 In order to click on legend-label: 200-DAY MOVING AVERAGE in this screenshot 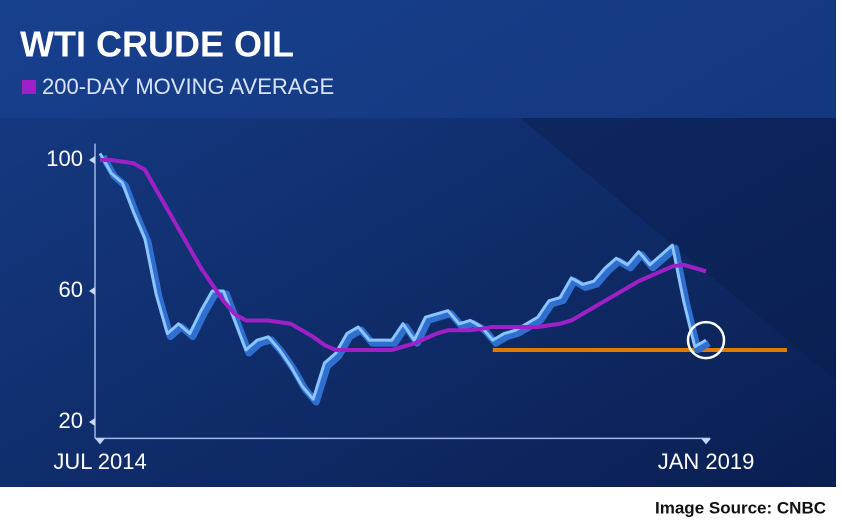, I will do `click(188, 86)`.